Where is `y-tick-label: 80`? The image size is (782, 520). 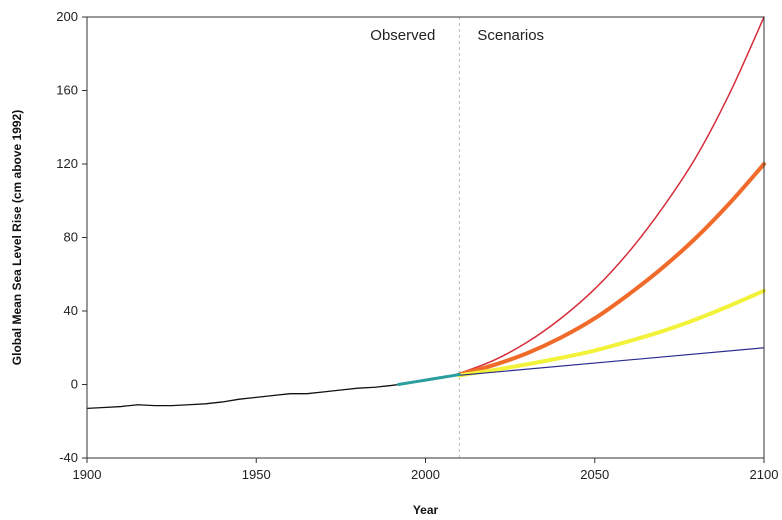 y-tick-label: 80 is located at coordinates (71, 237).